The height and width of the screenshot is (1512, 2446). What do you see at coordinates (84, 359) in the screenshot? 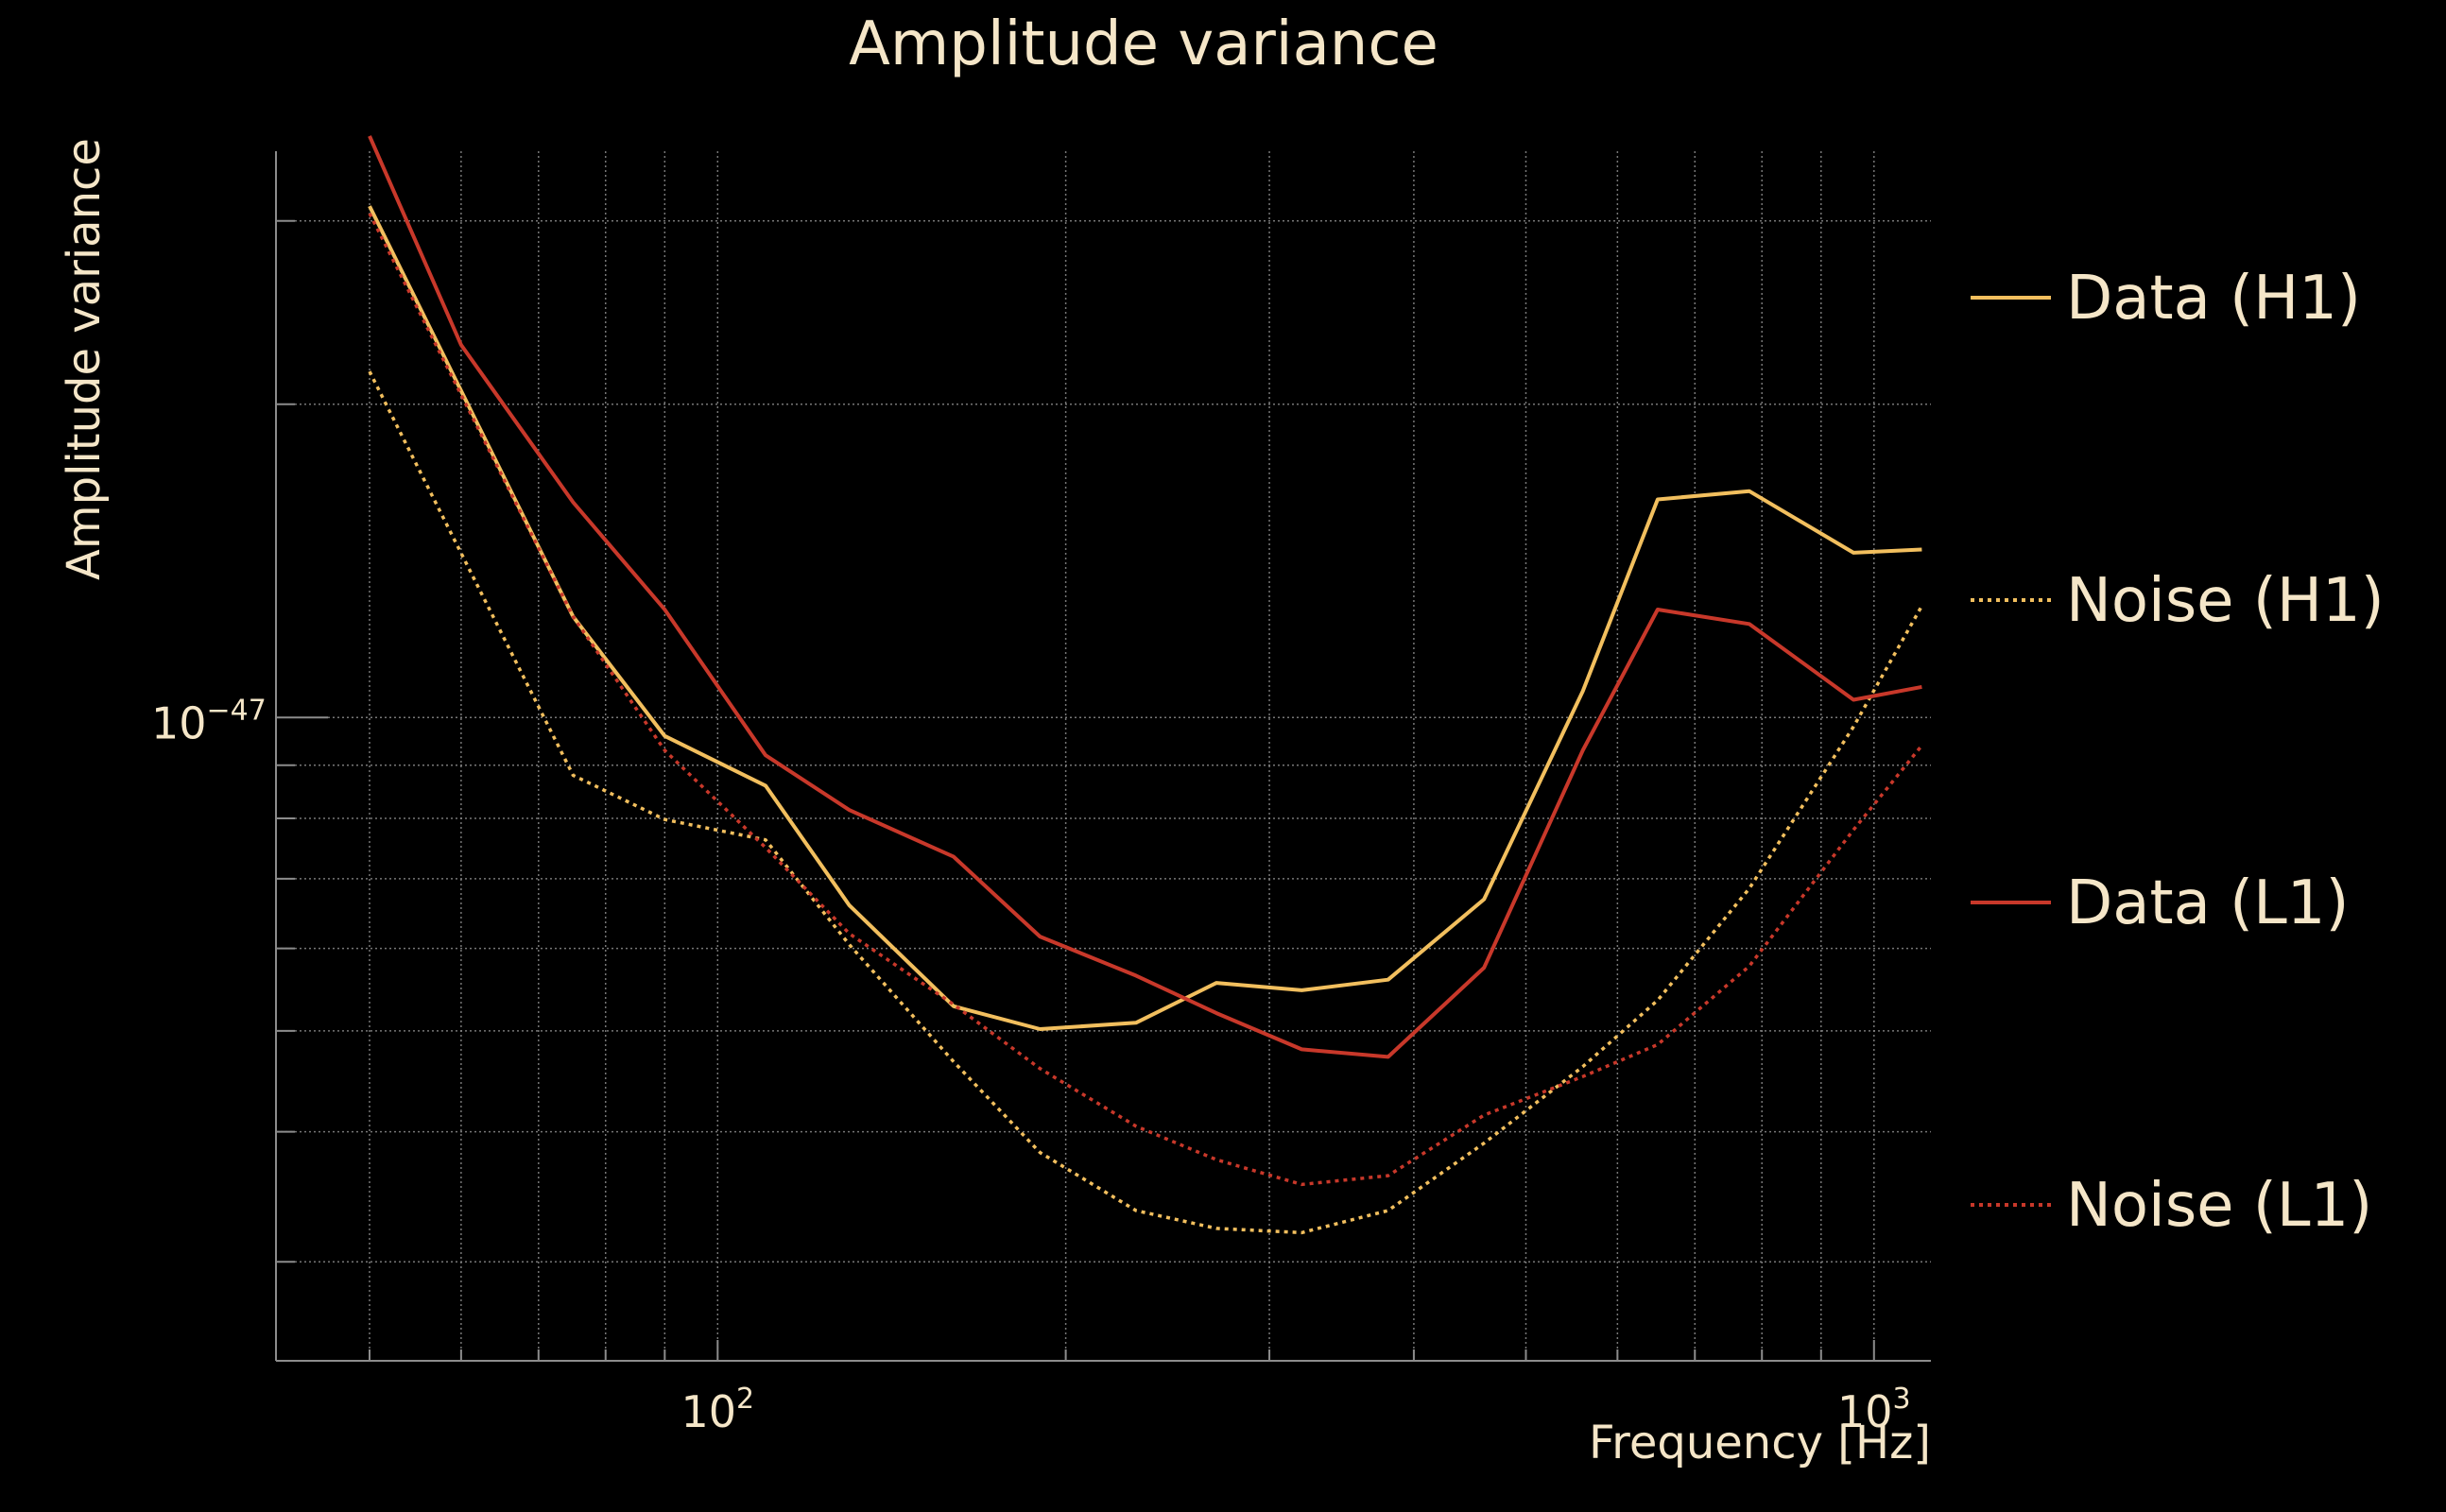
I see `y-axis-label: Amplitude variance` at bounding box center [84, 359].